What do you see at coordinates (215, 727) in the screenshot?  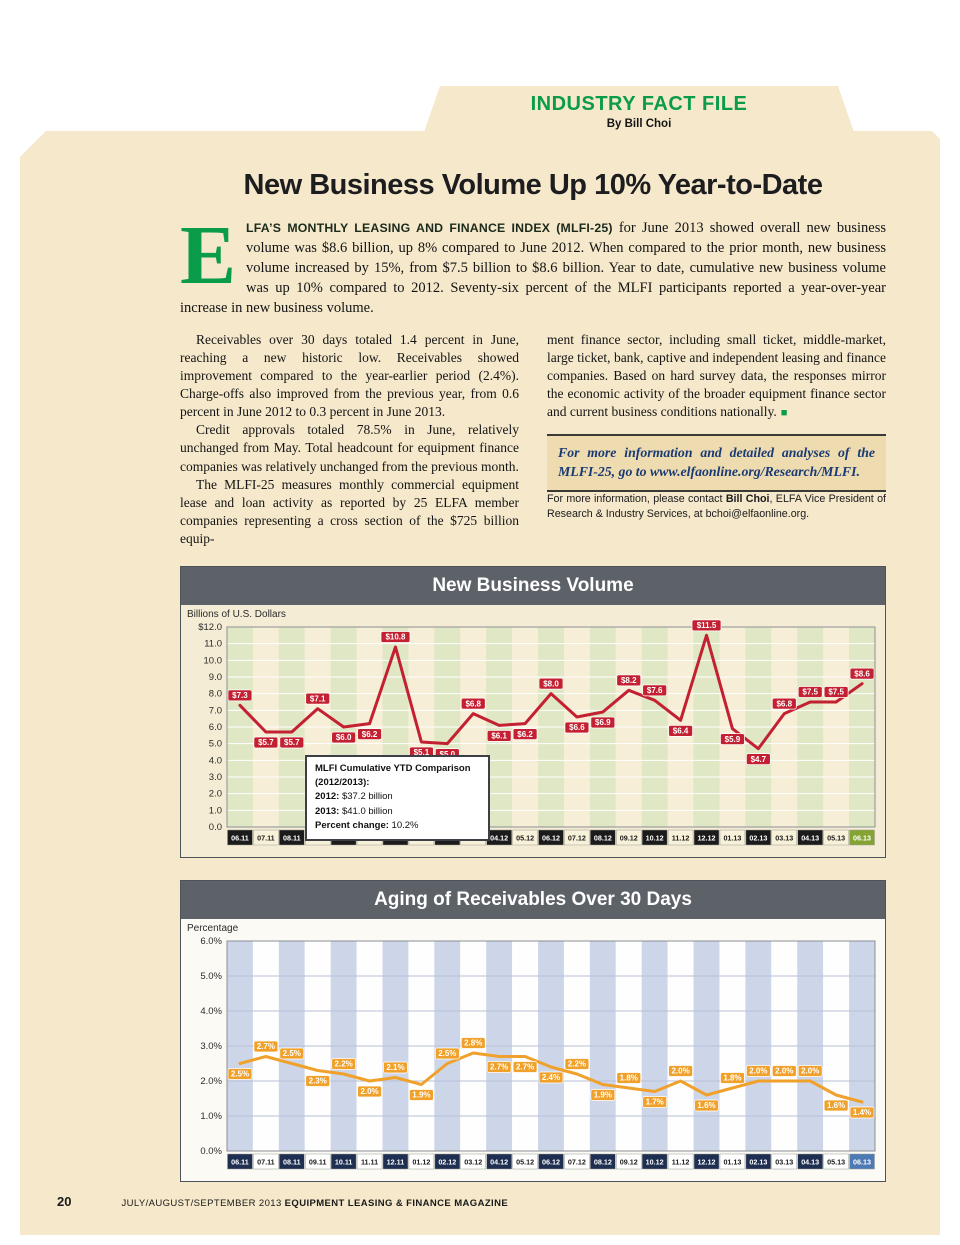 I see `svg-text: 6.0` at bounding box center [215, 727].